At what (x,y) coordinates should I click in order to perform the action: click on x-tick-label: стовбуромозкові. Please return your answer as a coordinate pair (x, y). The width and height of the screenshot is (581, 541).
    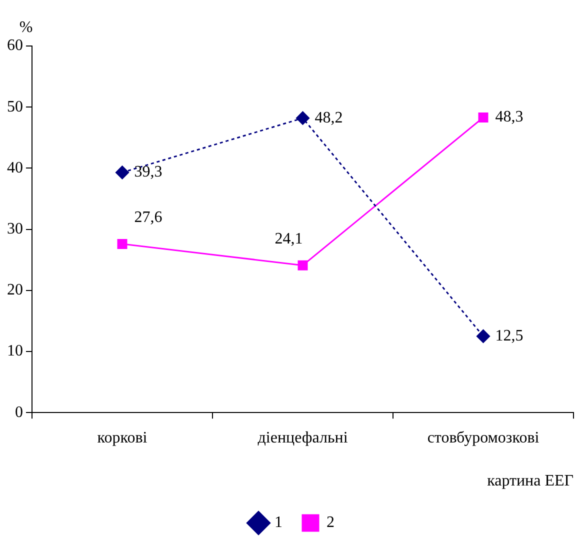
    Looking at the image, I should click on (483, 437).